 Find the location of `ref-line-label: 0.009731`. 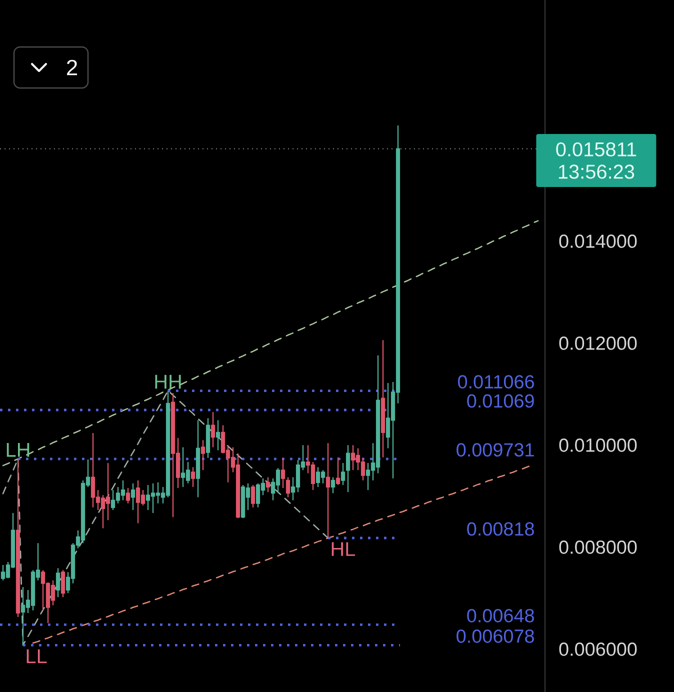

ref-line-label: 0.009731 is located at coordinates (495, 450).